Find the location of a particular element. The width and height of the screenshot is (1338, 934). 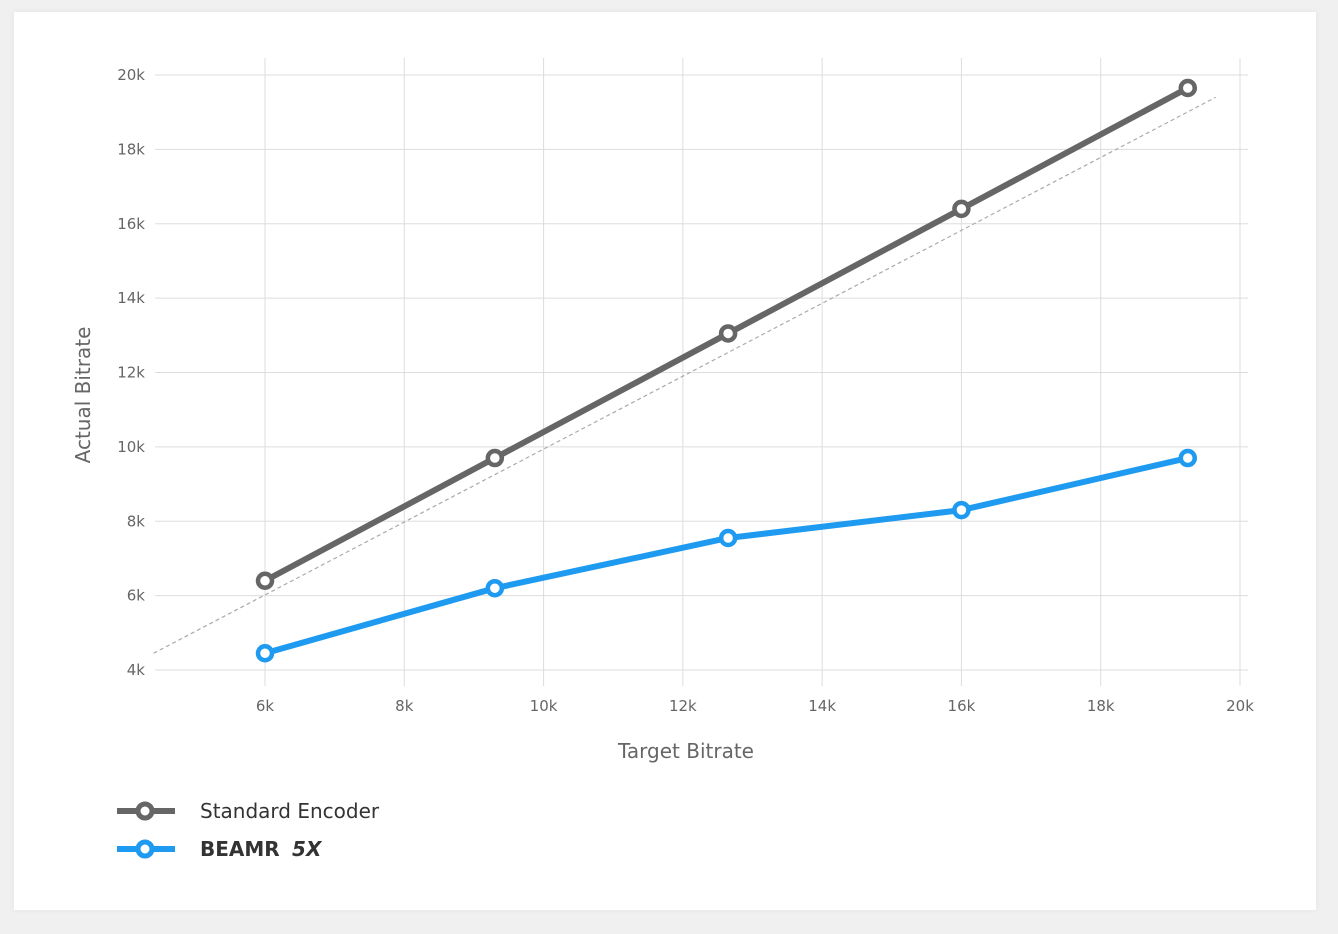

y-axis-ticks: 4k 6k 8k 10k 12k 14k 16k 18k 20k is located at coordinates (131, 372).